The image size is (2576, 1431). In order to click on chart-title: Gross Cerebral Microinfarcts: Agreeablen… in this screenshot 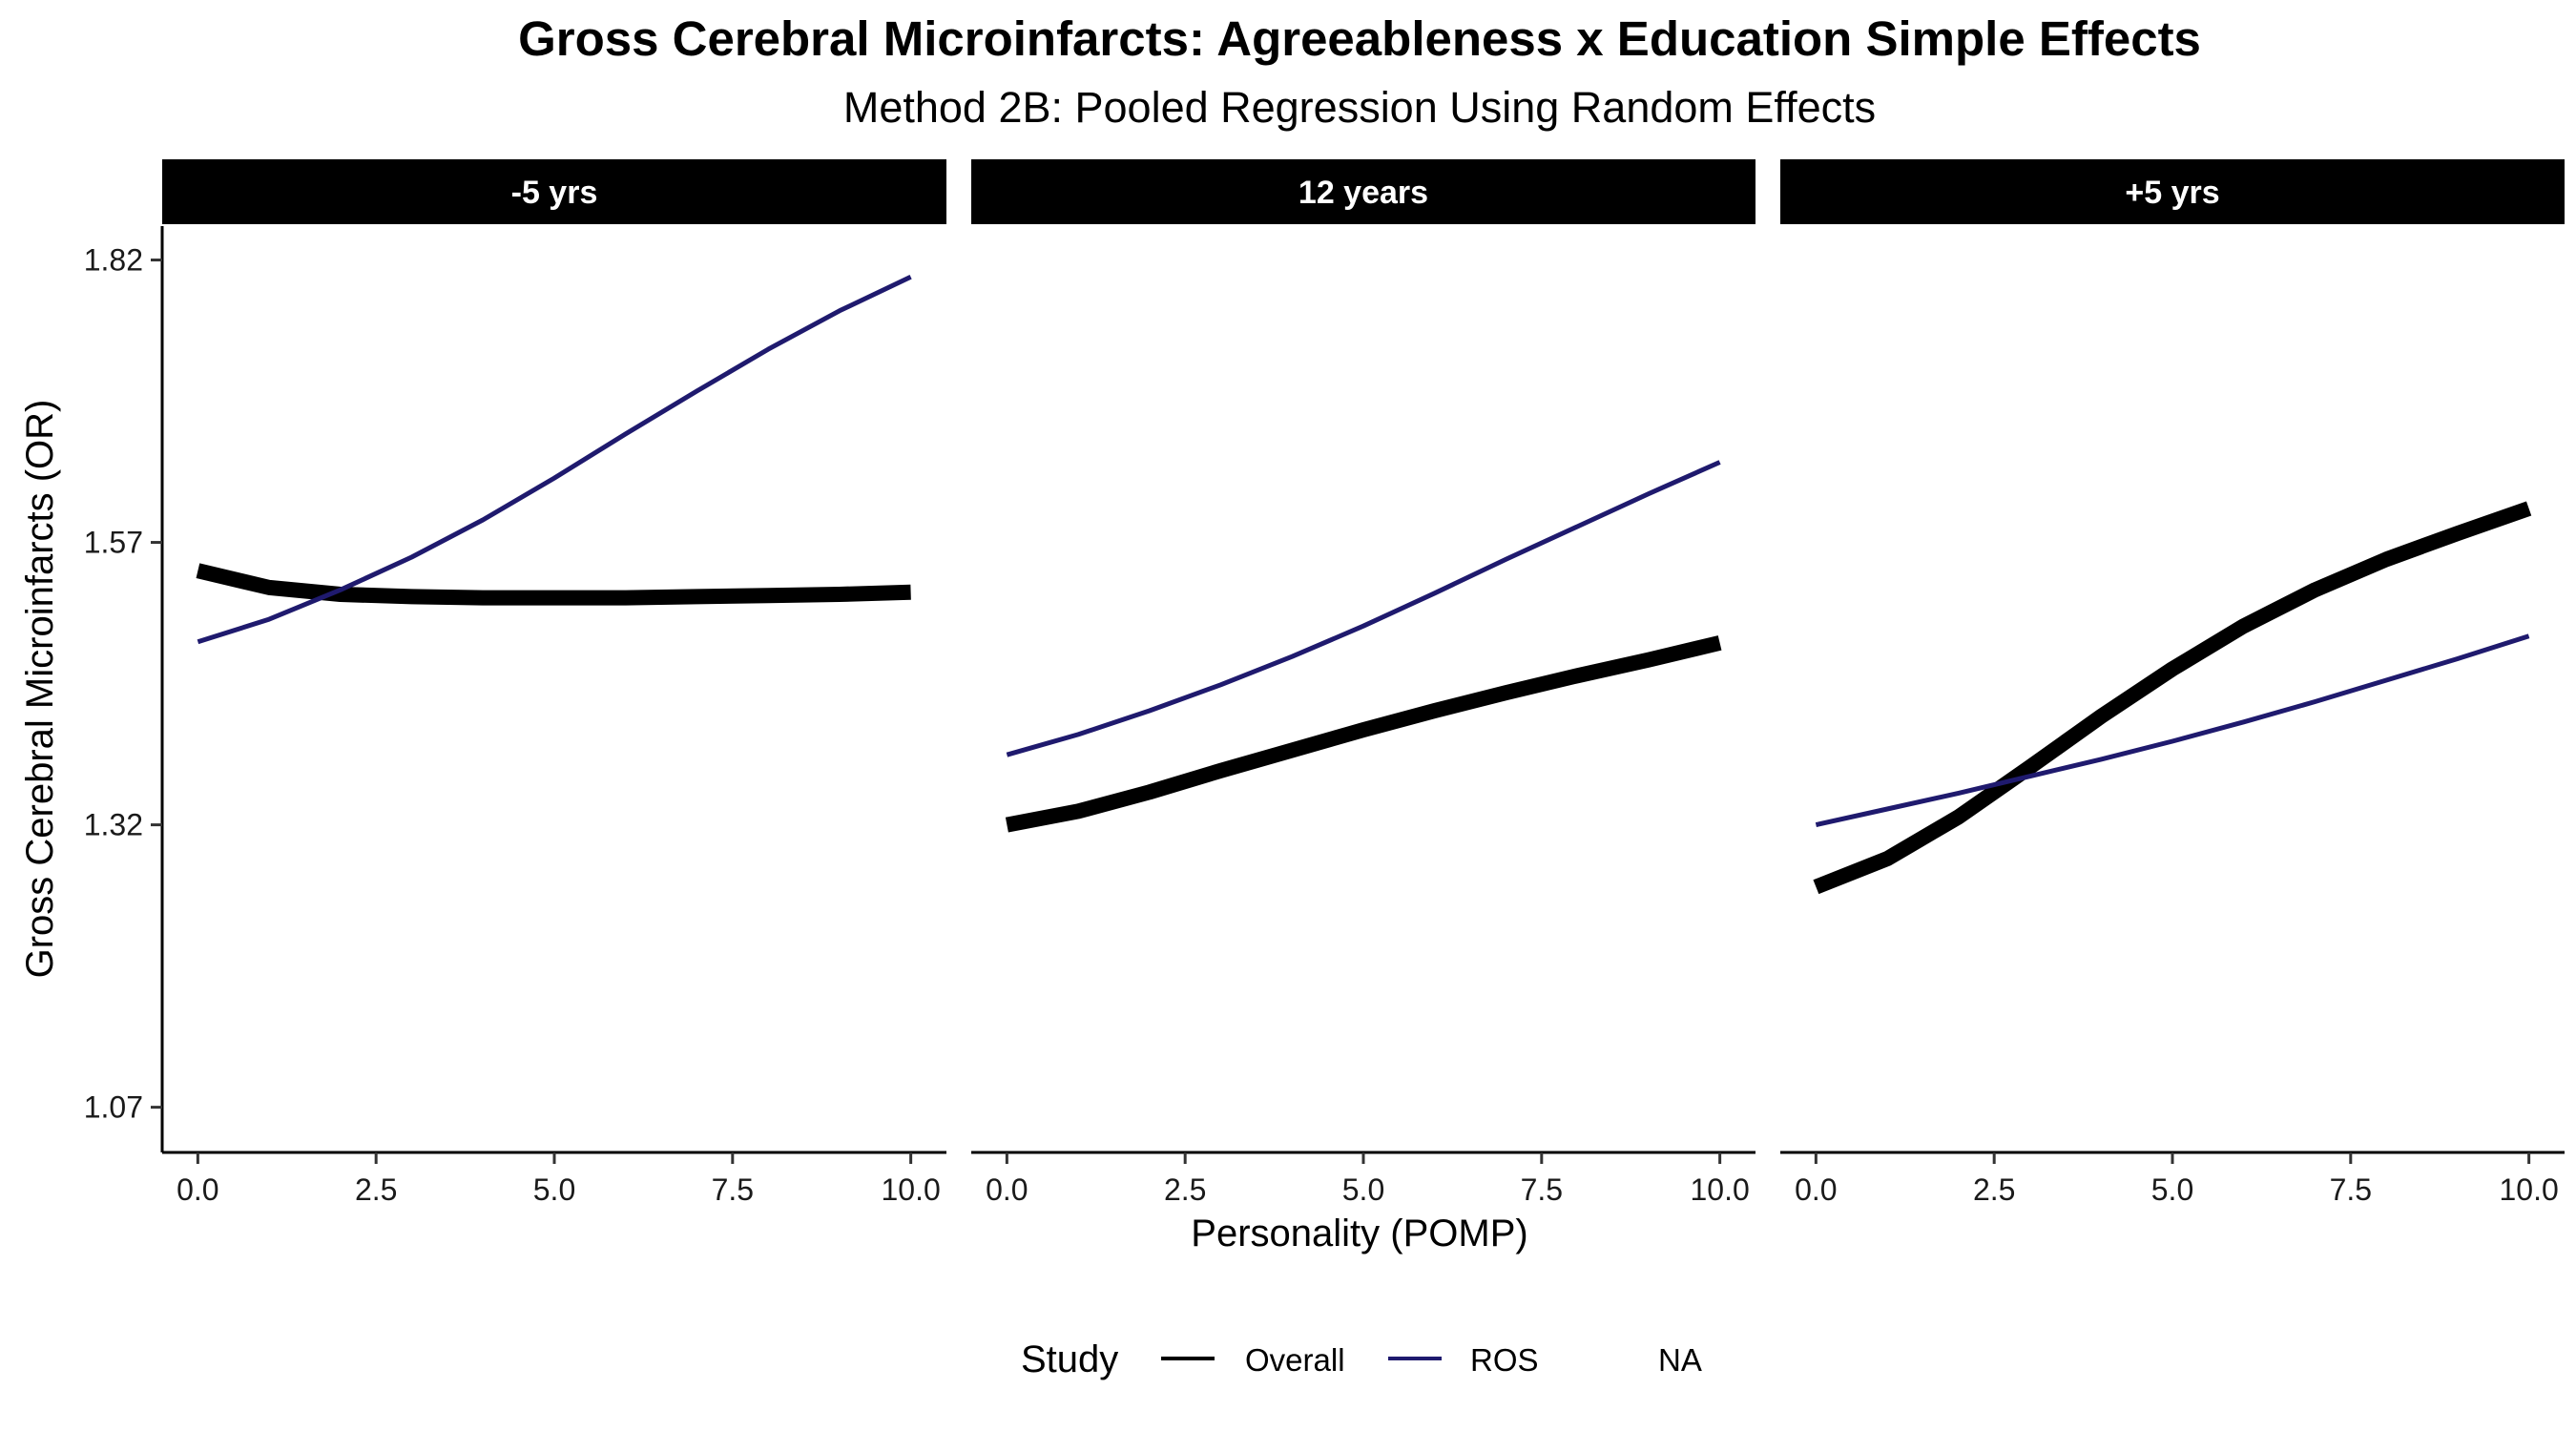, I will do `click(1359, 38)`.